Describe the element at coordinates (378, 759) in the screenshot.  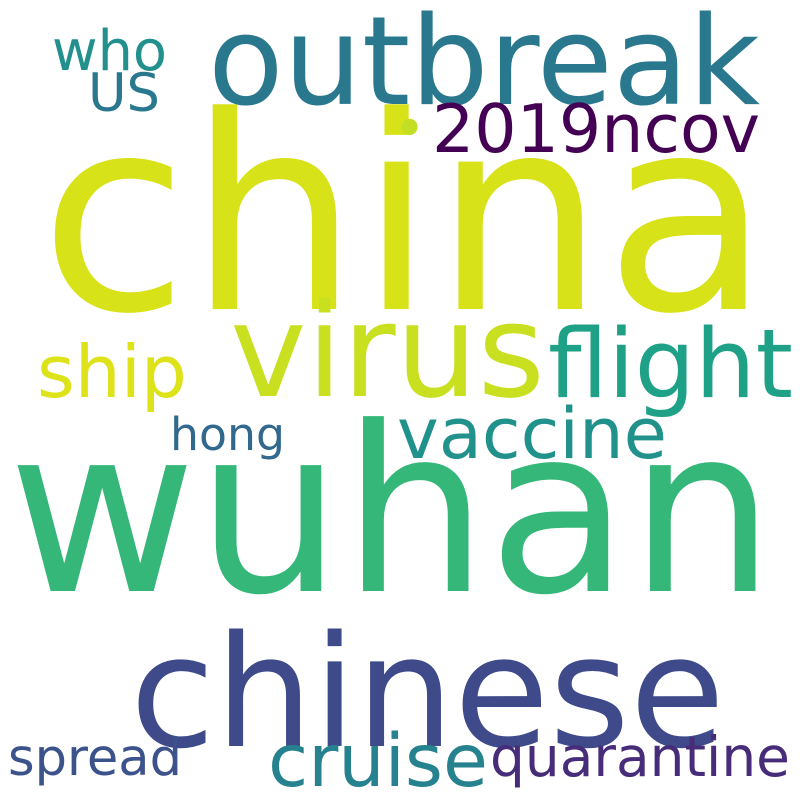
I see `word-cruise: cruise` at that location.